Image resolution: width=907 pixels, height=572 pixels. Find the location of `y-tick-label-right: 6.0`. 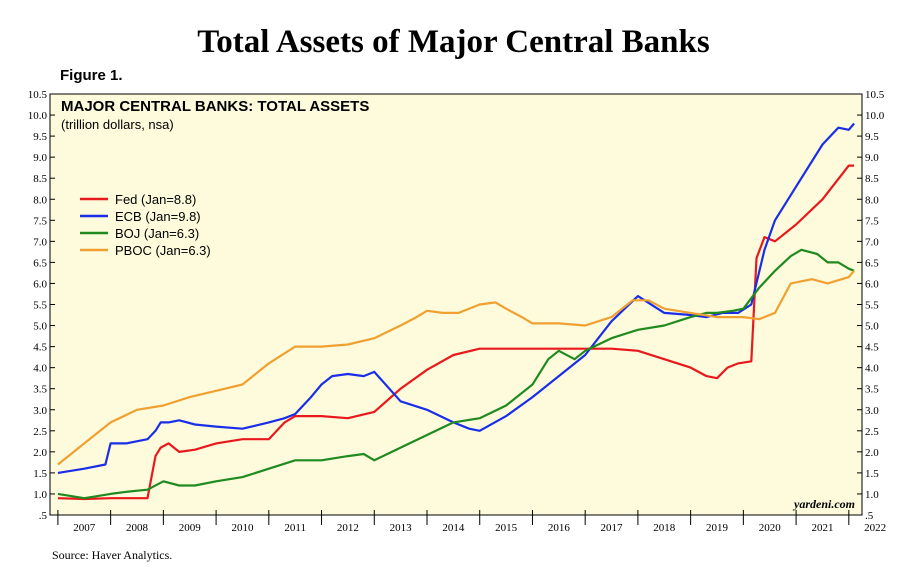

y-tick-label-right: 6.0 is located at coordinates (872, 284).